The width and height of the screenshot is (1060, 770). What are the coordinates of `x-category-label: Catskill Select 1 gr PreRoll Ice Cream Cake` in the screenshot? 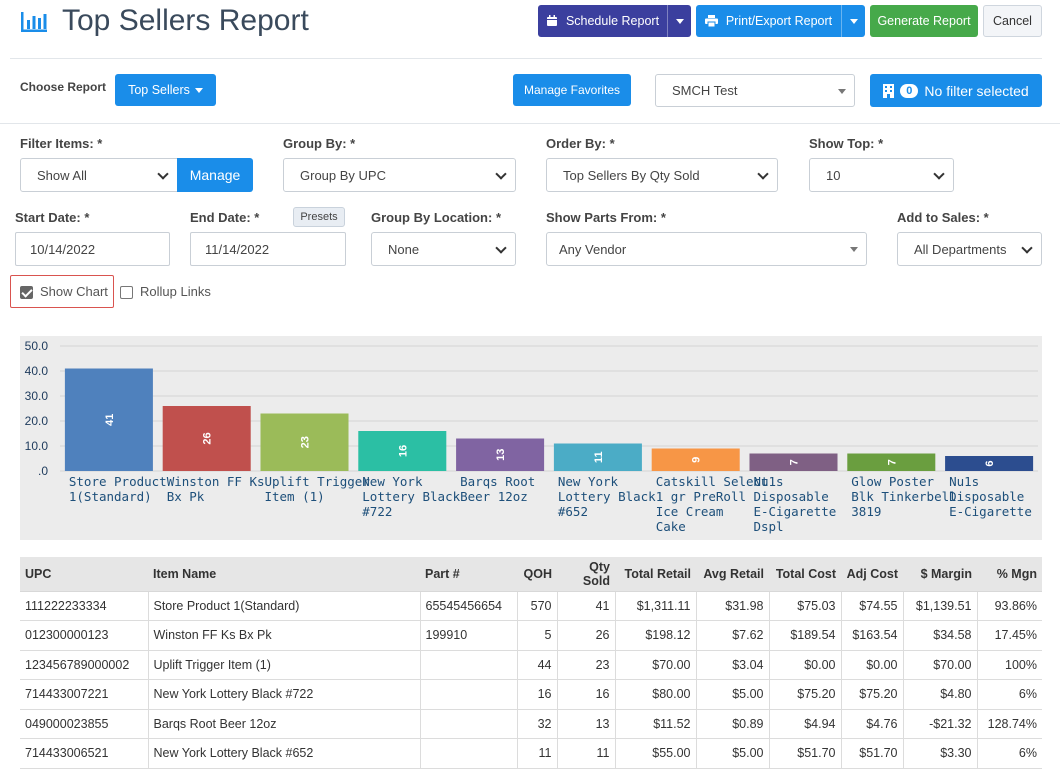 It's located at (712, 504).